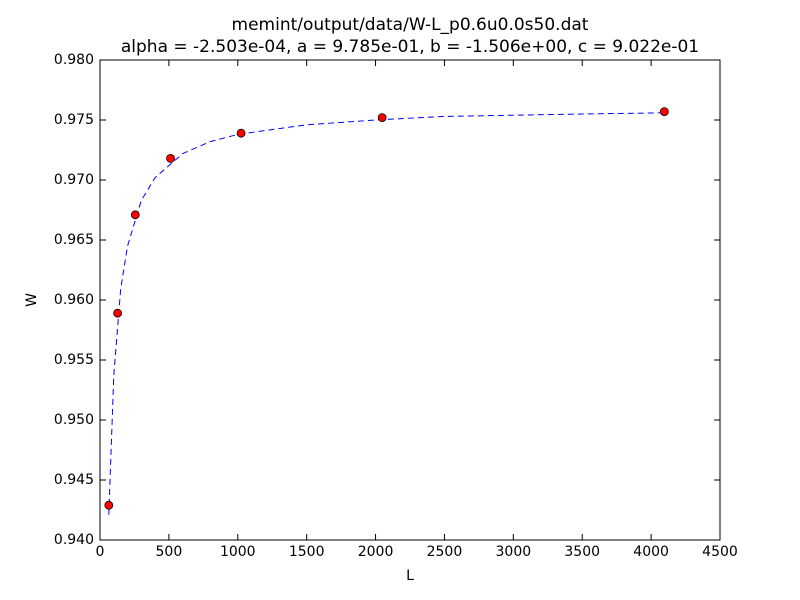  What do you see at coordinates (74, 240) in the screenshot?
I see `y-tick-label: 0.965` at bounding box center [74, 240].